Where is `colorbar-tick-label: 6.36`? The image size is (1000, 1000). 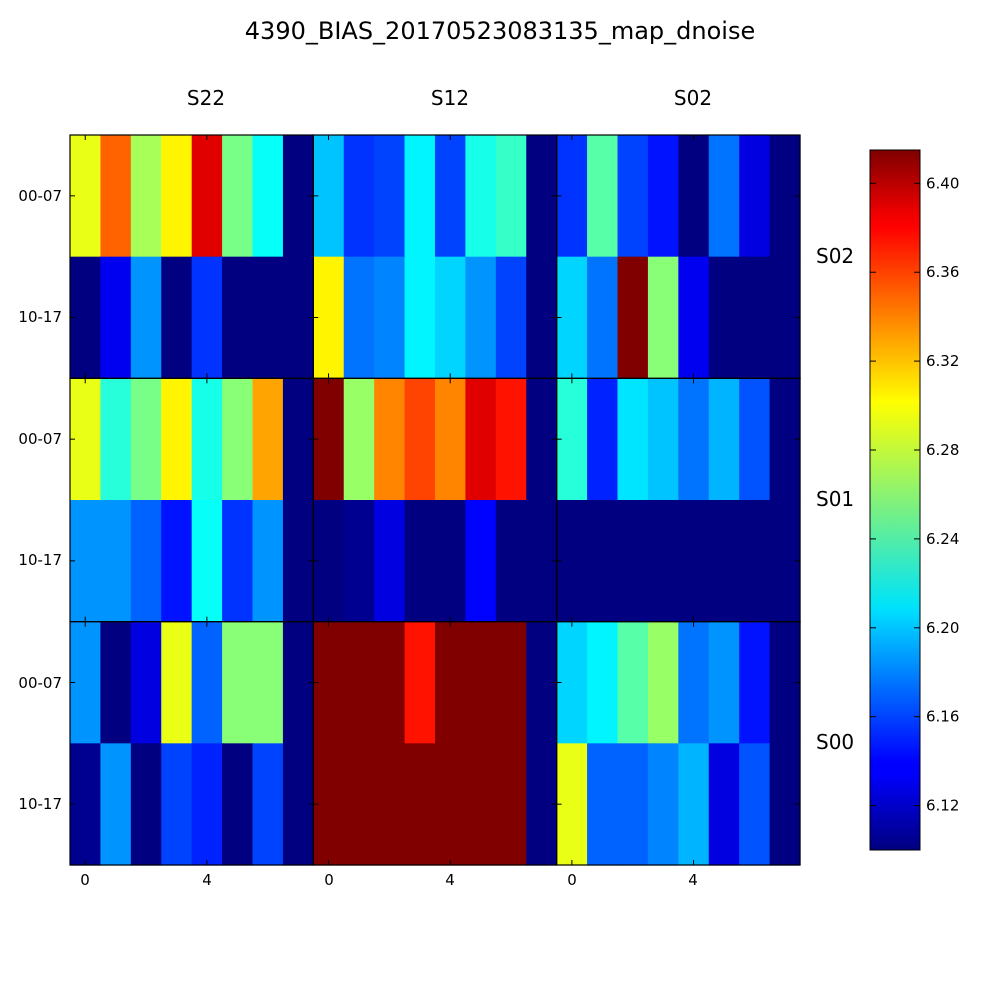
colorbar-tick-label: 6.36 is located at coordinates (942, 272).